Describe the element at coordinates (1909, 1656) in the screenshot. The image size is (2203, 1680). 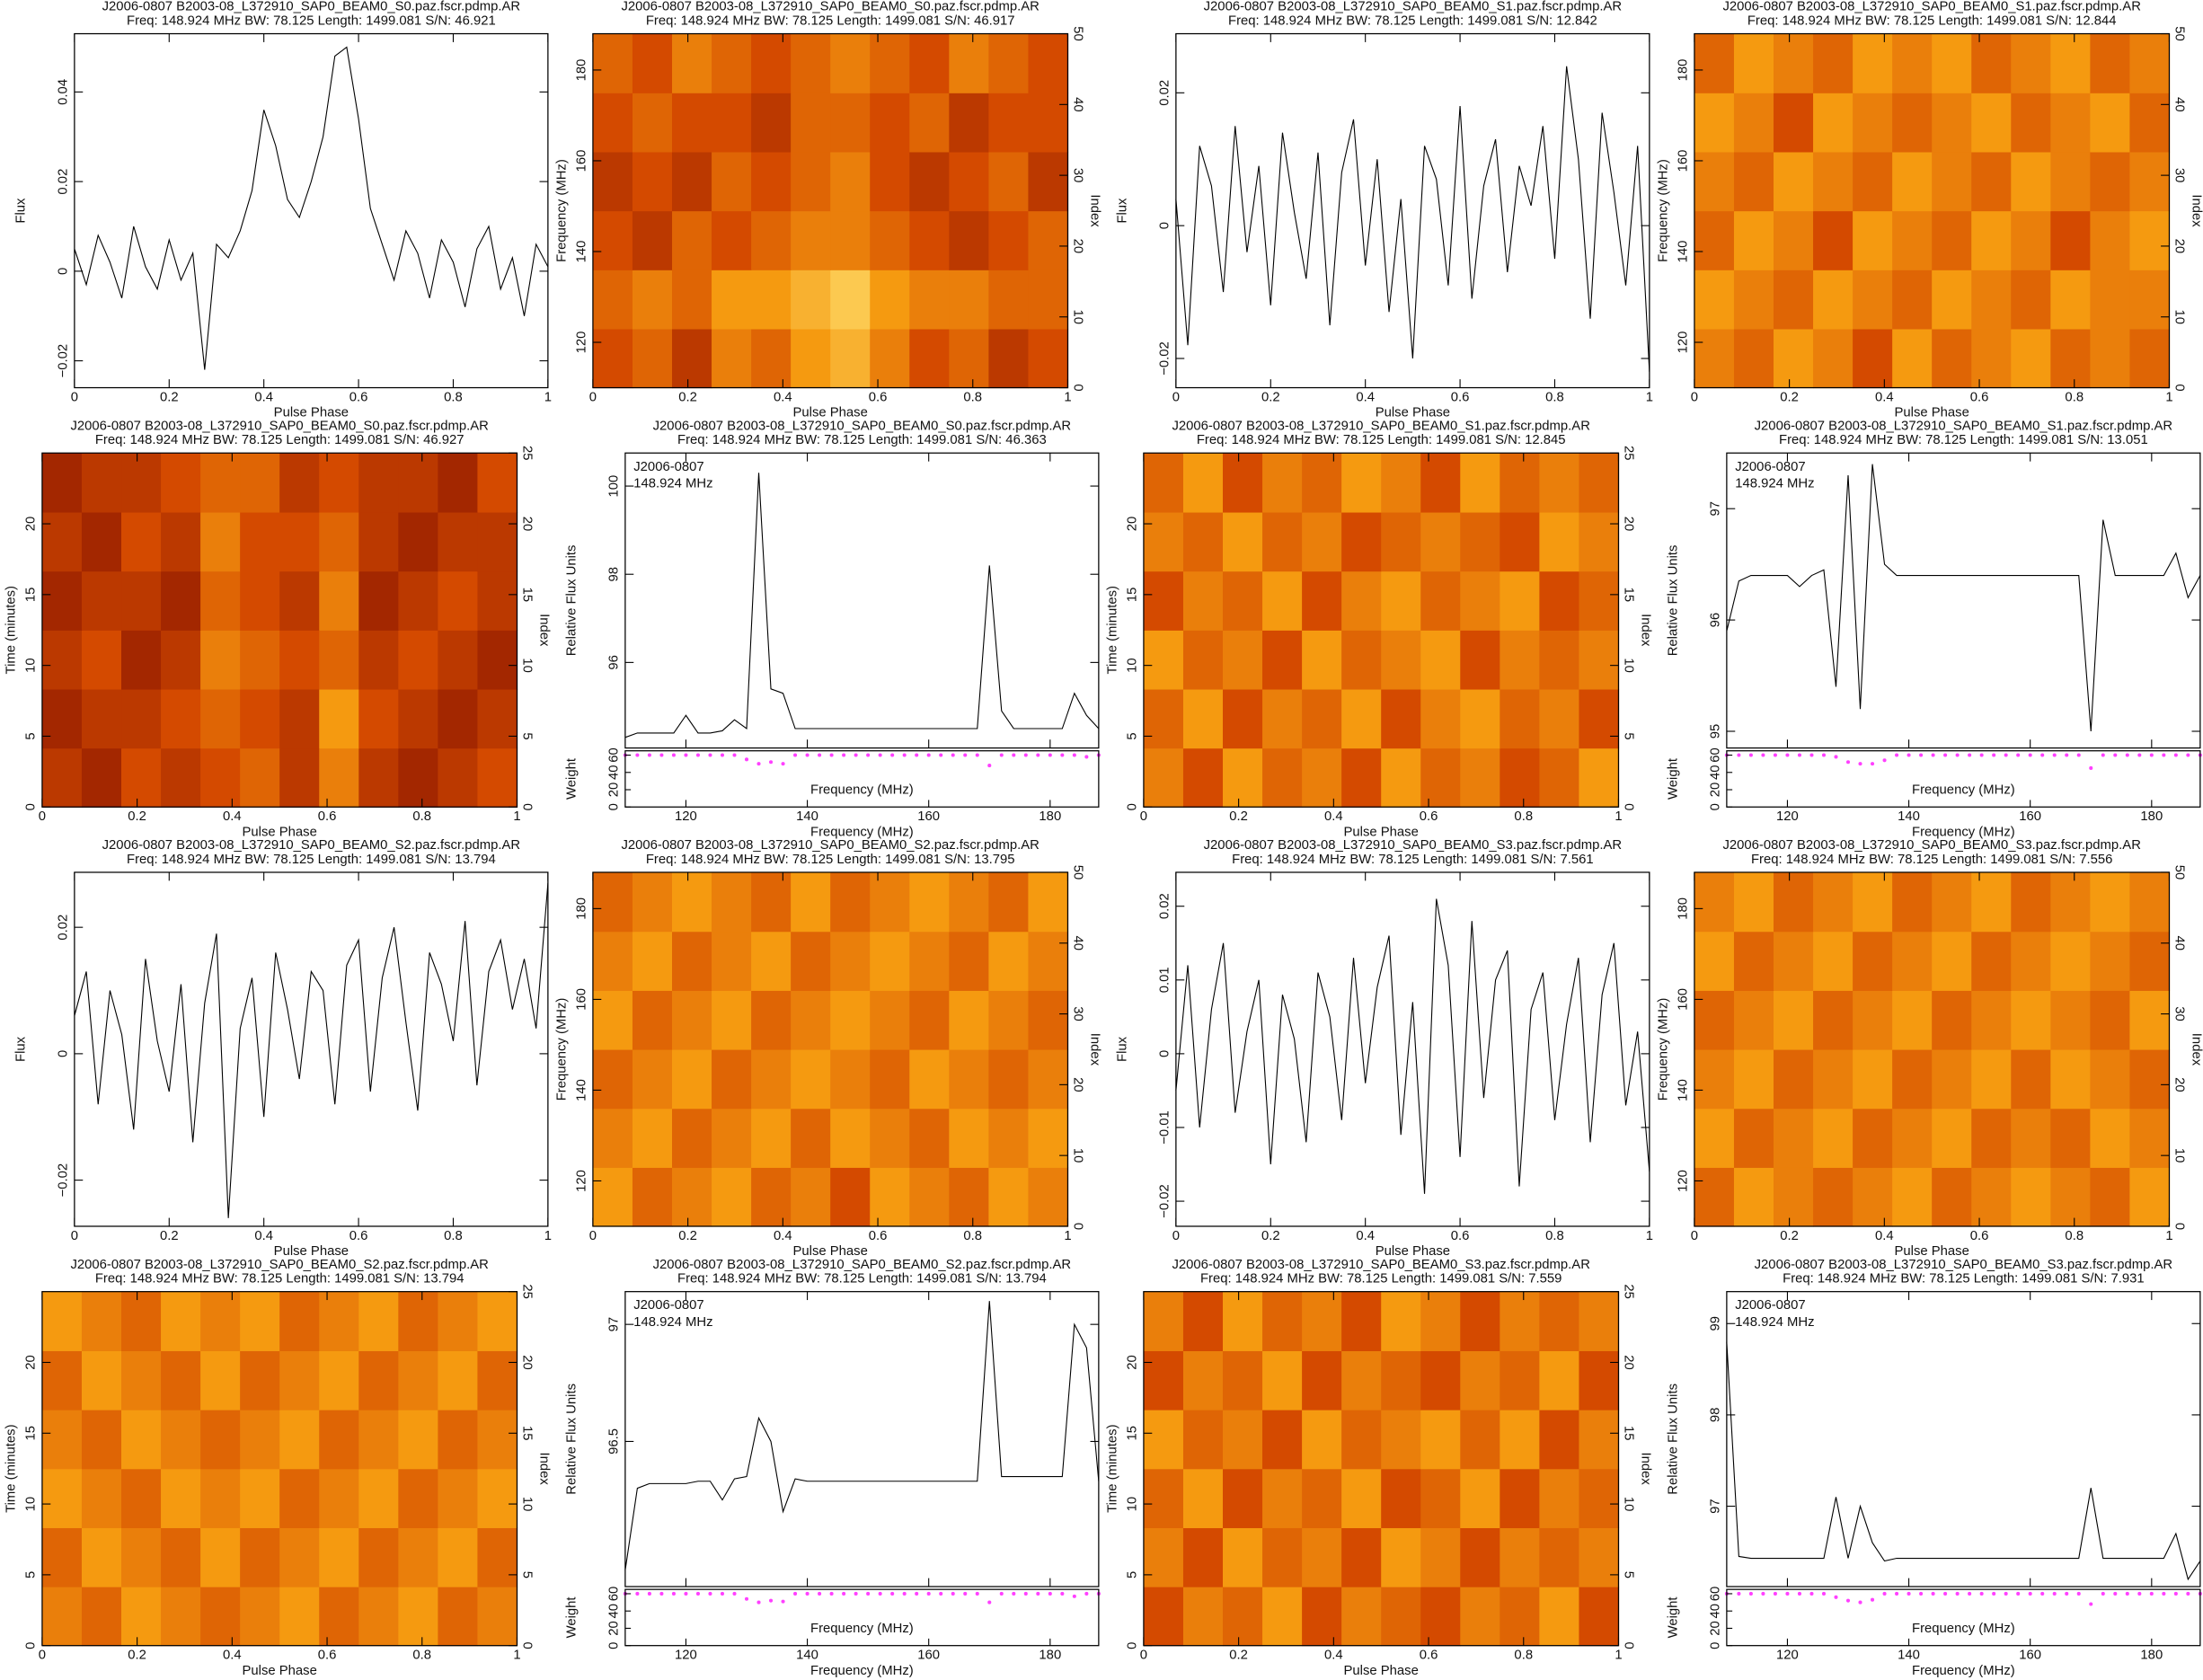
I see `x-tick-label: 140` at that location.